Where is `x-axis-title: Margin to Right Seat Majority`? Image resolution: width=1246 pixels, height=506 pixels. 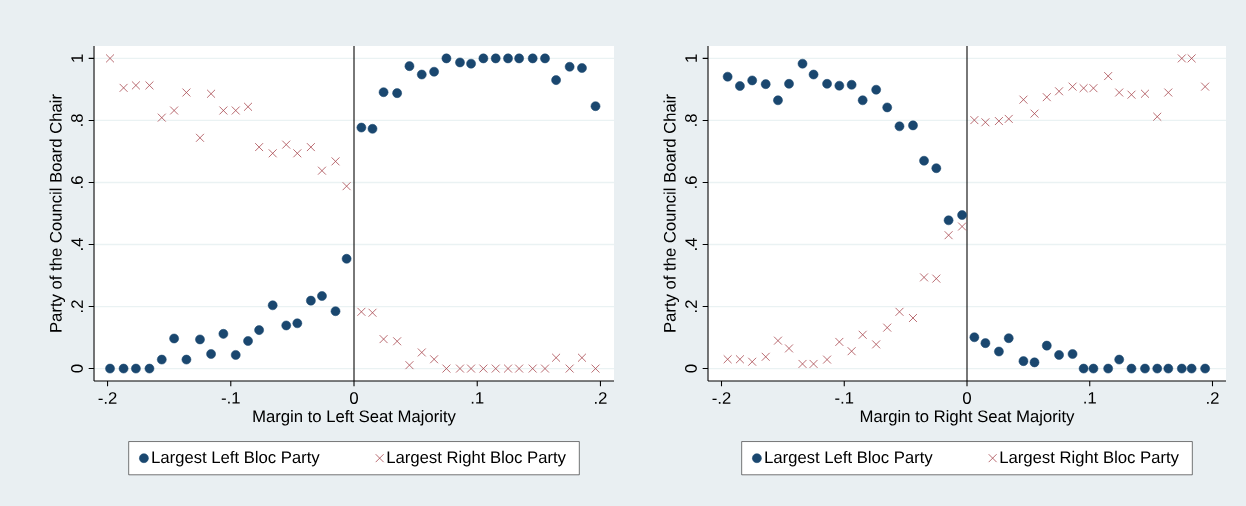
x-axis-title: Margin to Right Seat Majority is located at coordinates (967, 417).